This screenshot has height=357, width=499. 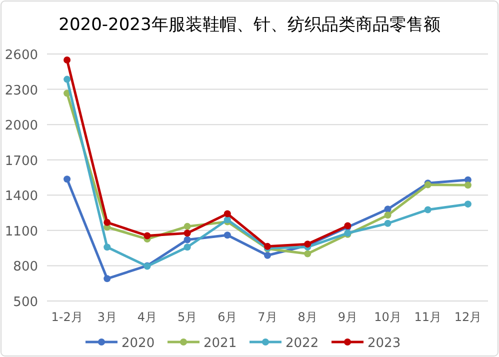 What do you see at coordinates (25, 267) in the screenshot?
I see `y-tick-label: 800` at bounding box center [25, 267].